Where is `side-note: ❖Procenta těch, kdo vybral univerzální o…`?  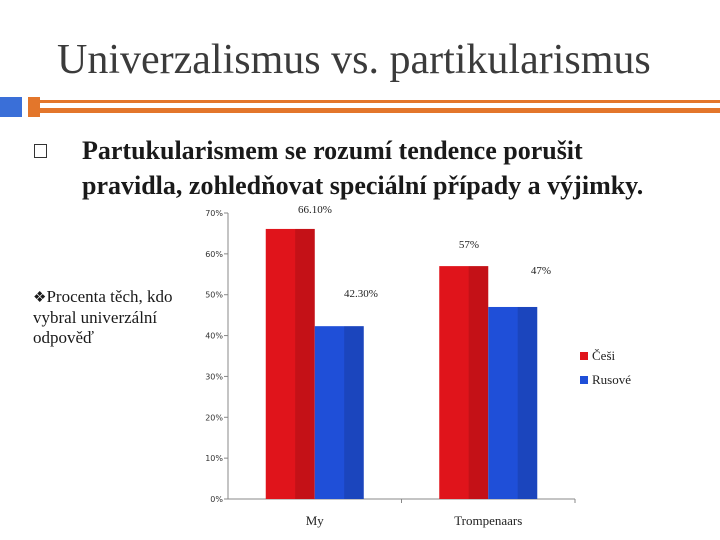 side-note: ❖Procenta těch, kdo vybral univerzální o… is located at coordinates (108, 317).